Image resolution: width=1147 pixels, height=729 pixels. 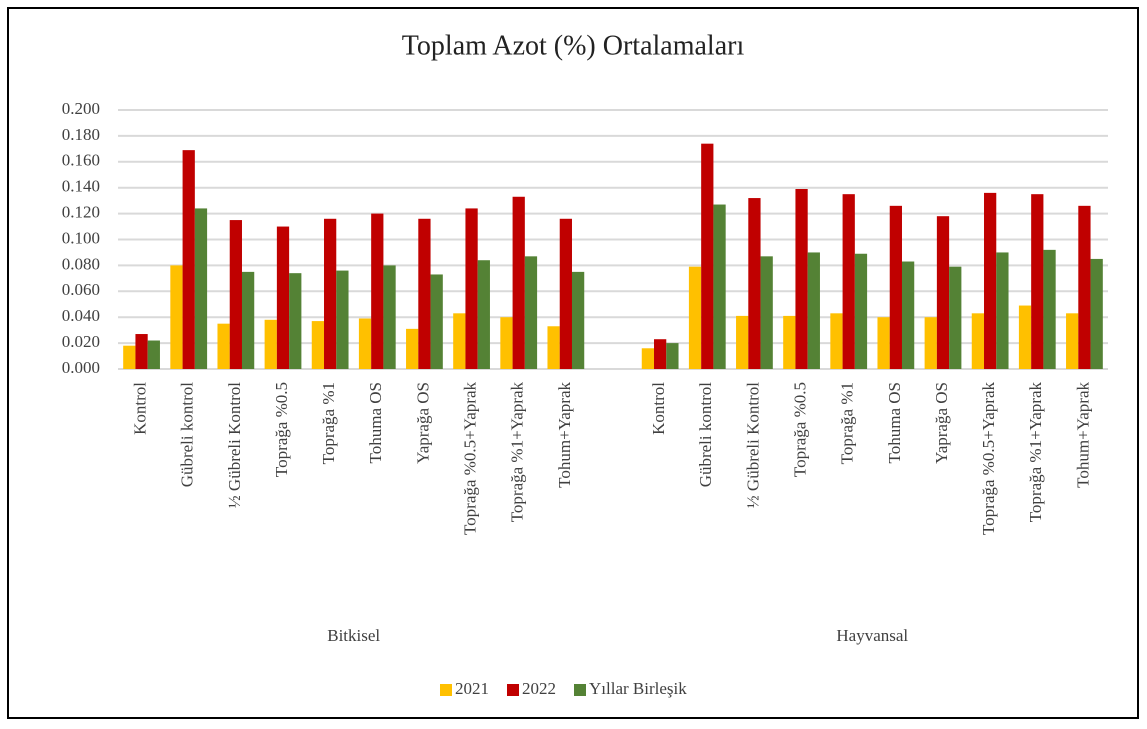 What do you see at coordinates (353, 635) in the screenshot?
I see `group-label: Bitkisel` at bounding box center [353, 635].